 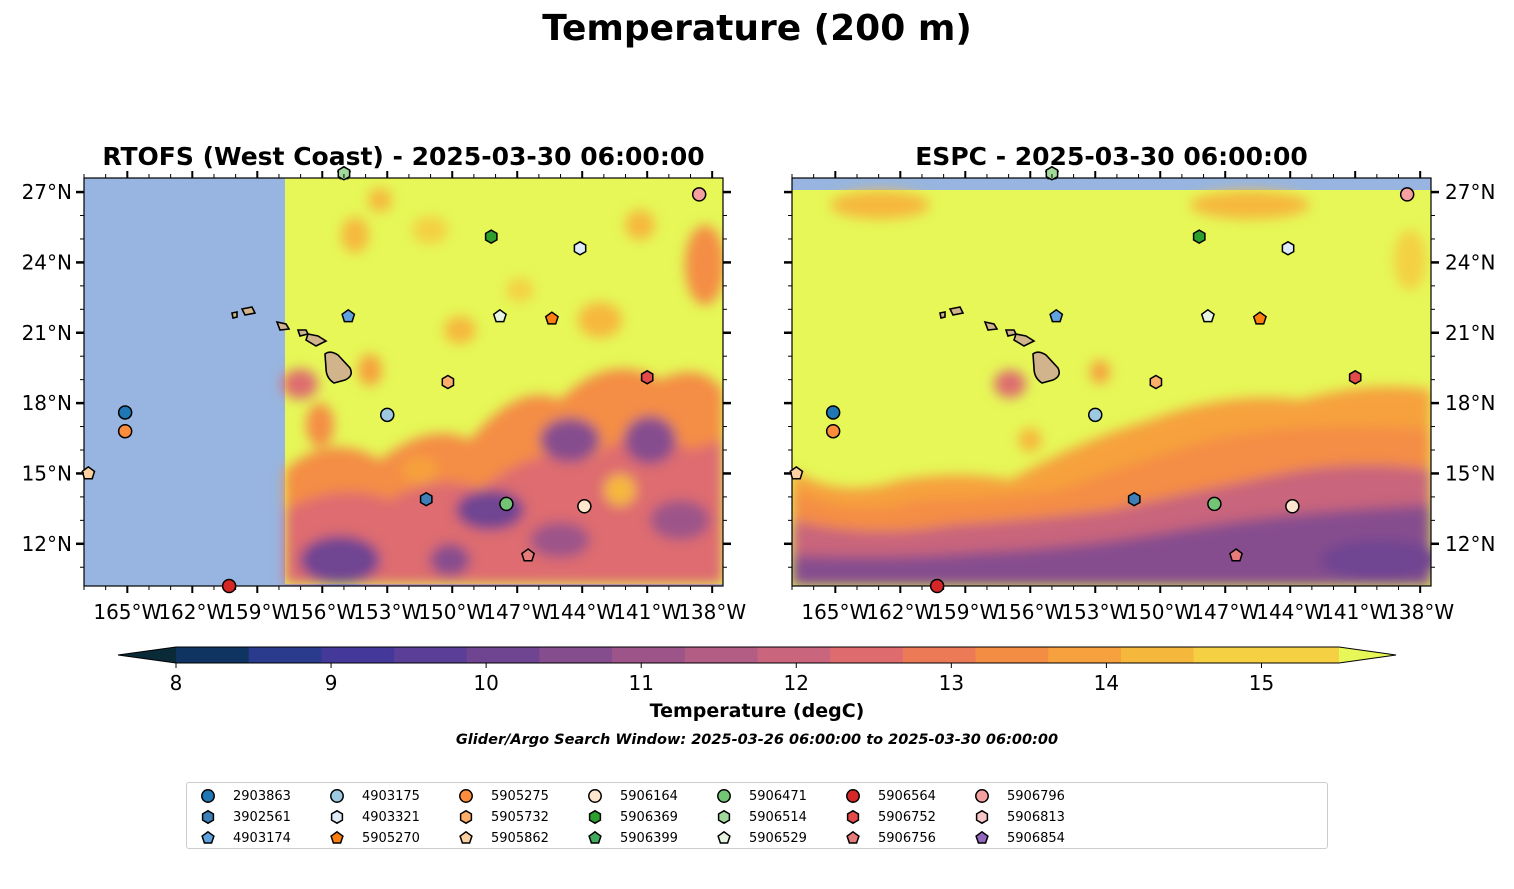 What do you see at coordinates (331, 683) in the screenshot?
I see `colorbar-tick-label: 9` at bounding box center [331, 683].